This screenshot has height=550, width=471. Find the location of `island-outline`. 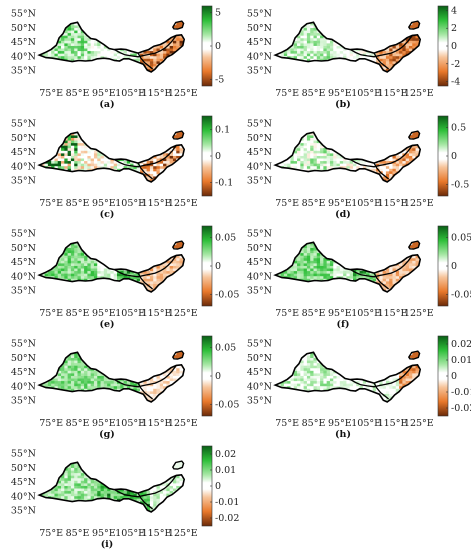

island-outline is located at coordinates (178, 135).